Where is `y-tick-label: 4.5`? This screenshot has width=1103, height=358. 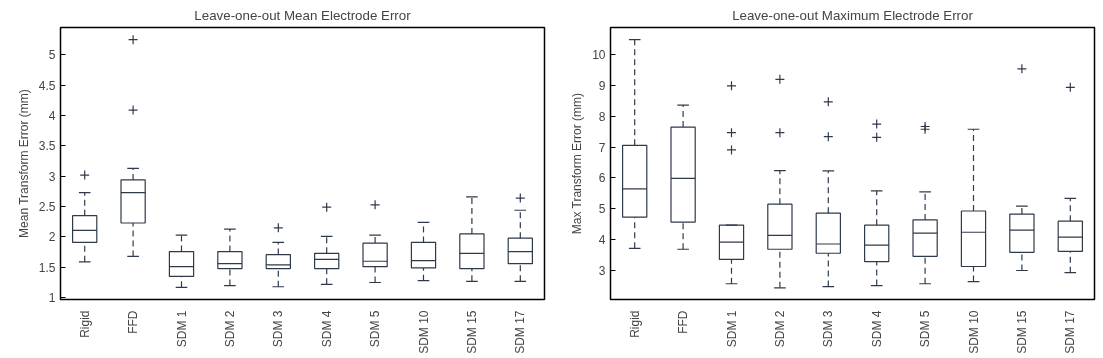 y-tick-label: 4.5 is located at coordinates (47, 85).